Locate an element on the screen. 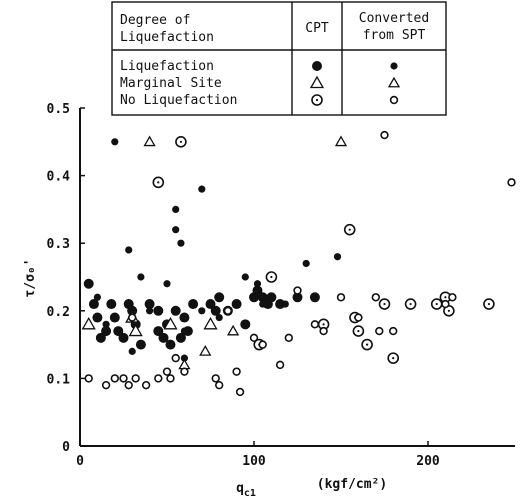 The width and height of the screenshot is (522, 497). legend-row-marginal-site: Marginal Site is located at coordinates (171, 83).